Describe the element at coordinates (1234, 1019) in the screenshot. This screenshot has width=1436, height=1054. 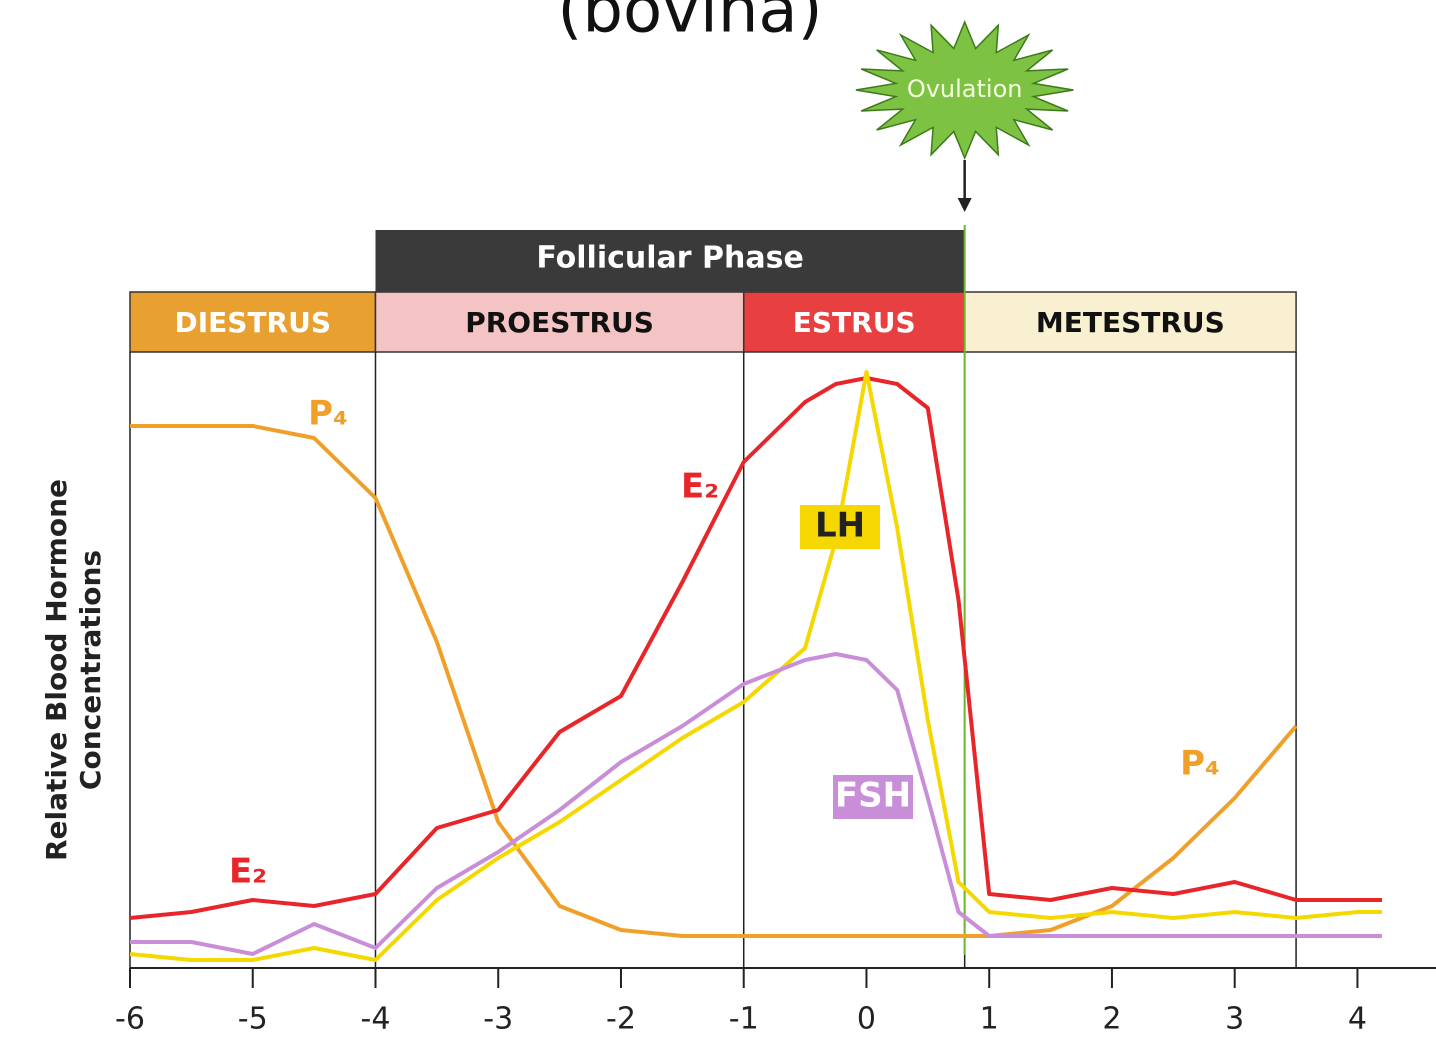
I see `x-tick-label: 3` at that location.